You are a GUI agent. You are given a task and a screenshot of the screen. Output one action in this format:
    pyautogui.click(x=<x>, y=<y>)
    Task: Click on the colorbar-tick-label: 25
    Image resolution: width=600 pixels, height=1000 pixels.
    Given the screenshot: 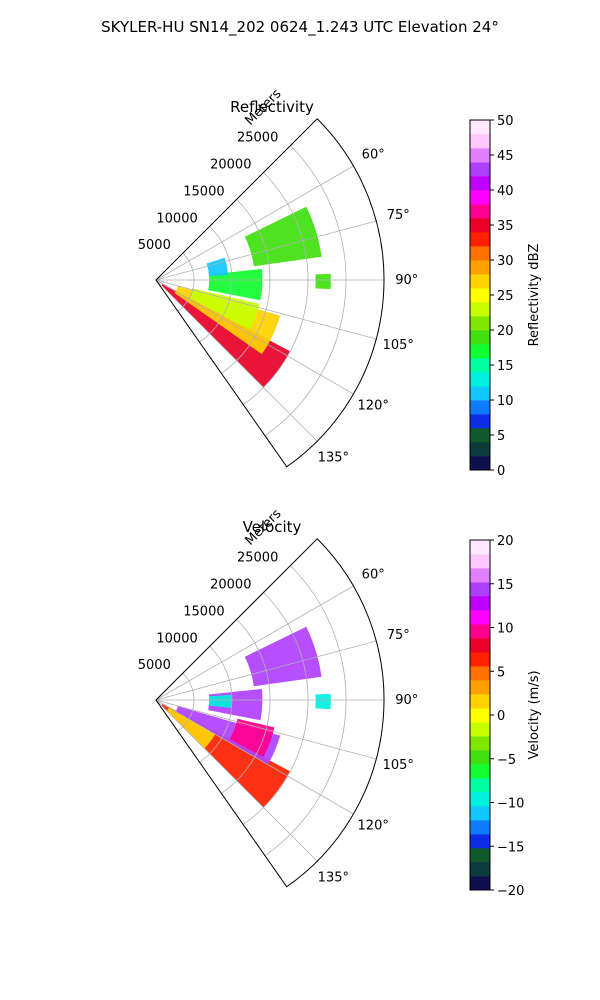 What is the action you would take?
    pyautogui.click(x=505, y=296)
    